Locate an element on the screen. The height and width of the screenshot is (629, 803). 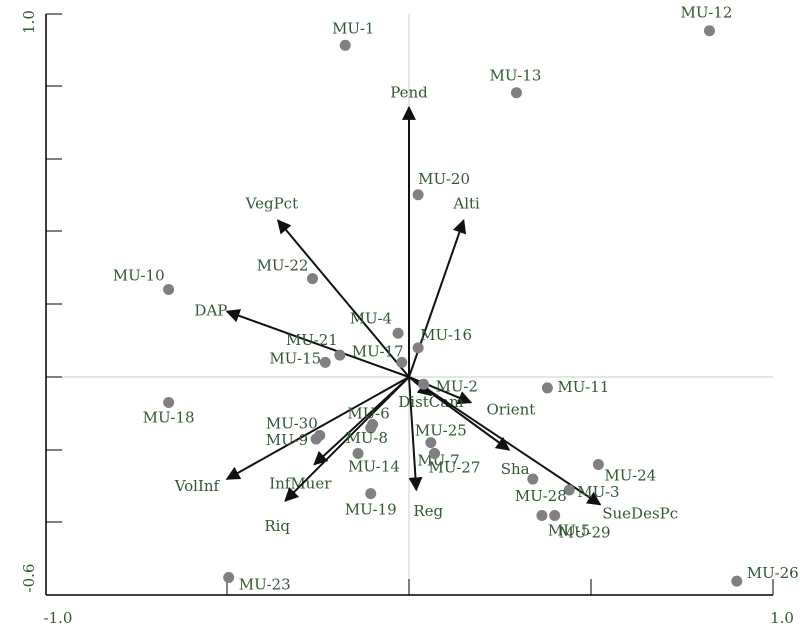
point-label-mu-21: MU-21 is located at coordinates (312, 340).